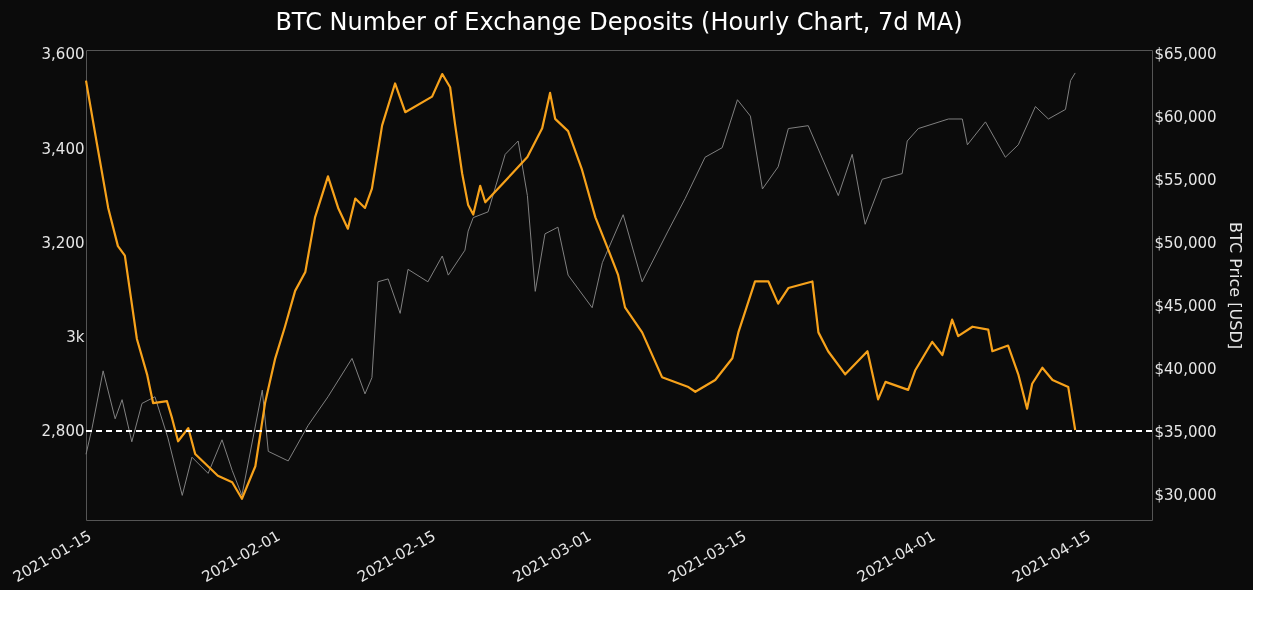  What do you see at coordinates (1185, 494) in the screenshot?
I see `y2-tick-label: $30,000` at bounding box center [1185, 494].